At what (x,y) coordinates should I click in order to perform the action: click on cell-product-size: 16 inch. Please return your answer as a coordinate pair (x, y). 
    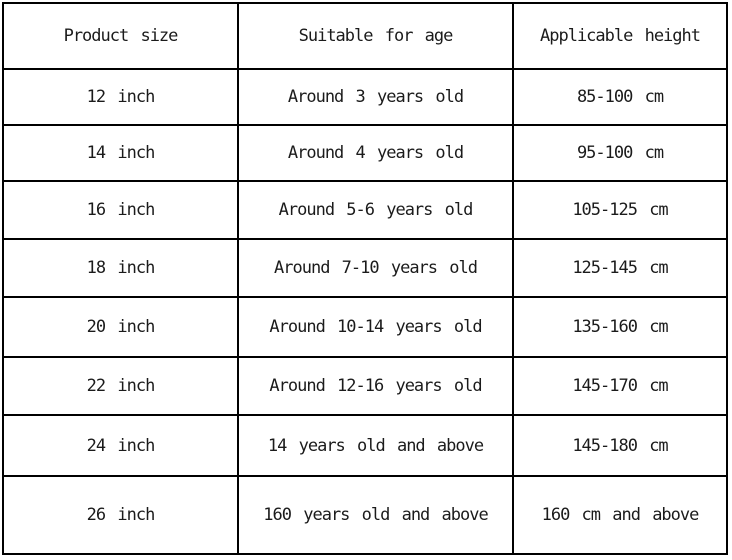
    Looking at the image, I should click on (120, 210).